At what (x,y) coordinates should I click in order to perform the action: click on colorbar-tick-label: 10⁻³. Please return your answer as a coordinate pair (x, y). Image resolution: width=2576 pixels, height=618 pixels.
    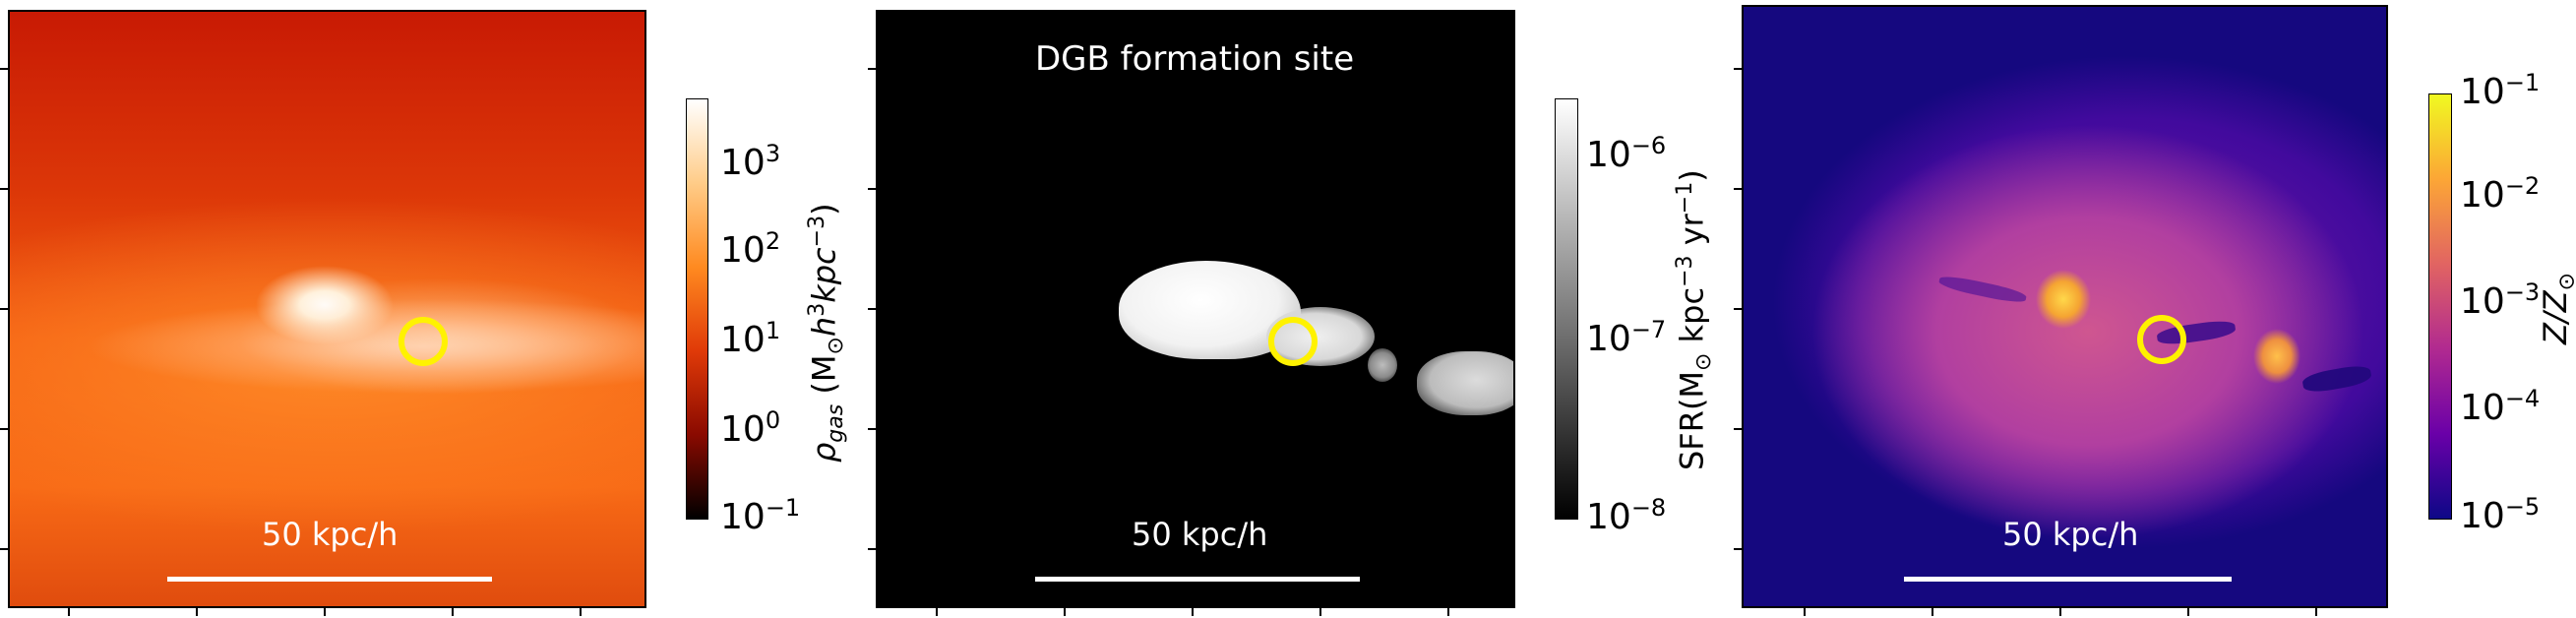
    Looking at the image, I should click on (2500, 300).